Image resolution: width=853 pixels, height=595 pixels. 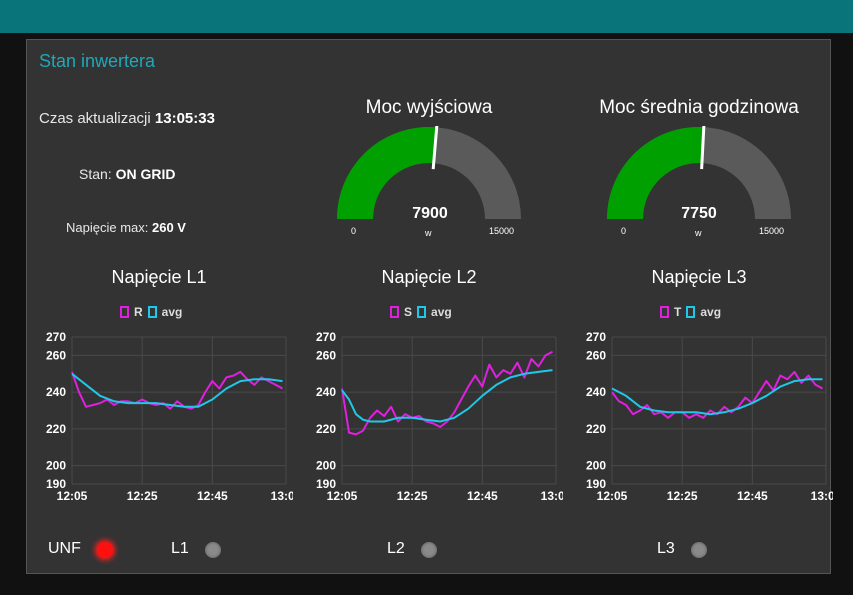 I want to click on led-l3-label: L3, so click(x=666, y=548).